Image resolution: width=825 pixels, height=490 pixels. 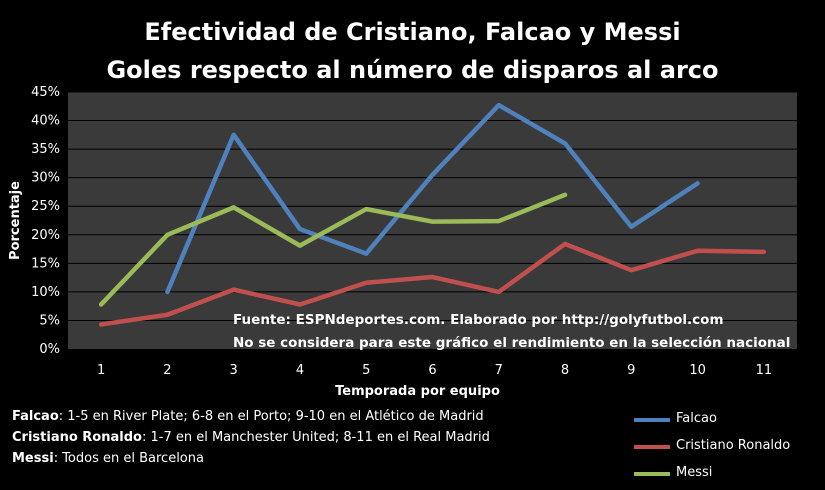 What do you see at coordinates (45, 263) in the screenshot?
I see `y-tick-label: 15%` at bounding box center [45, 263].